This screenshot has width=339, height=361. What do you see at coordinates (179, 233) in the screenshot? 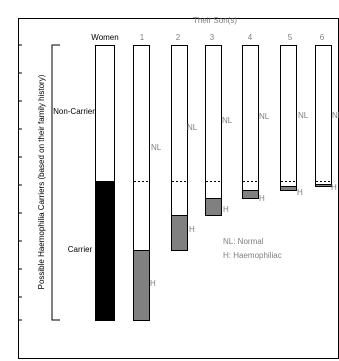
I see `son-2-haemophiliac` at bounding box center [179, 233].